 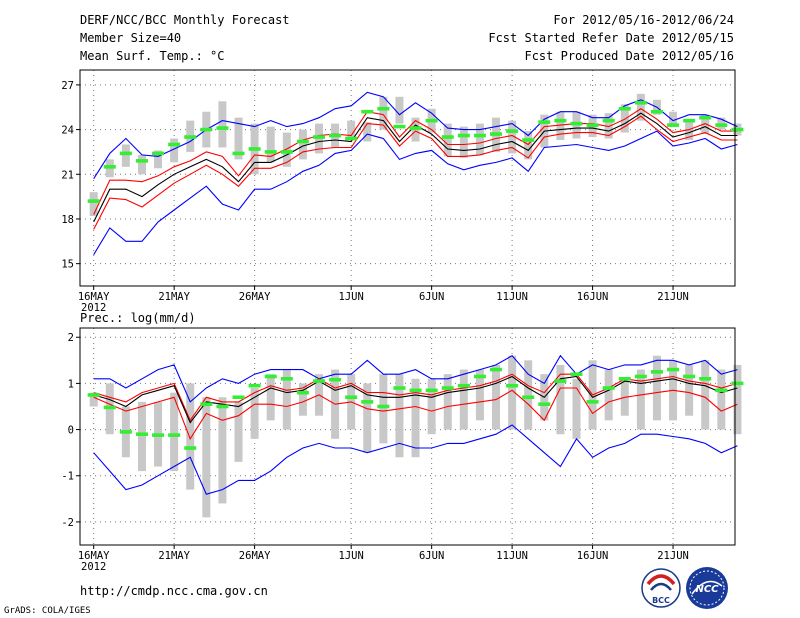 What do you see at coordinates (67, 265) in the screenshot?
I see `y-tick-label: 15` at bounding box center [67, 265].